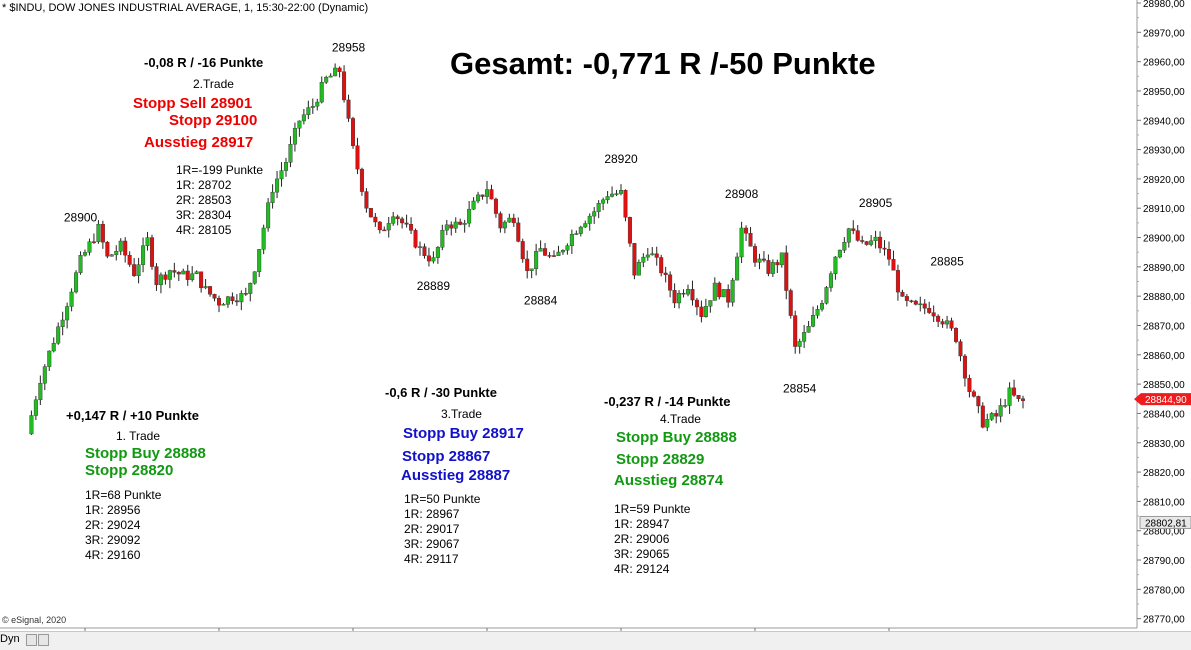 This screenshot has width=1191, height=650. What do you see at coordinates (667, 401) in the screenshot?
I see `trade4-result: -0,237 R / -14 Punkte` at bounding box center [667, 401].